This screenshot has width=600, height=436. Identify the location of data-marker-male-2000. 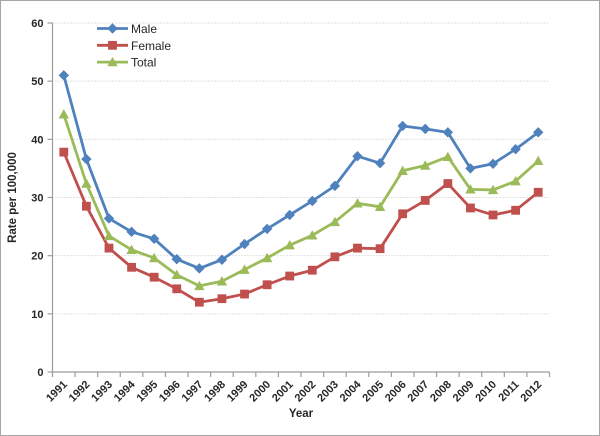
(267, 229).